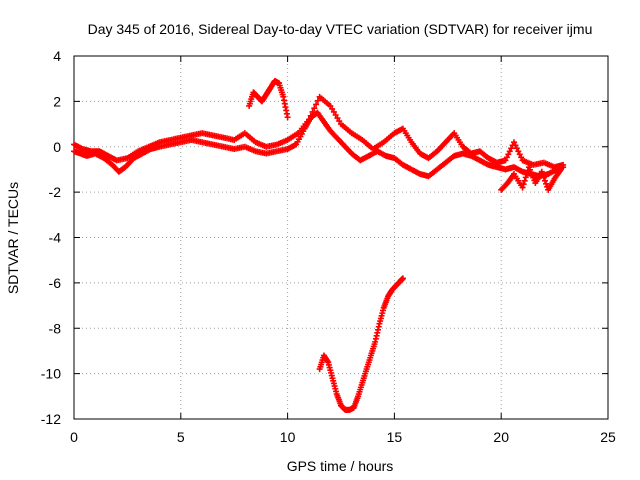 The image size is (640, 480). I want to click on series-trace-upper, so click(319, 132).